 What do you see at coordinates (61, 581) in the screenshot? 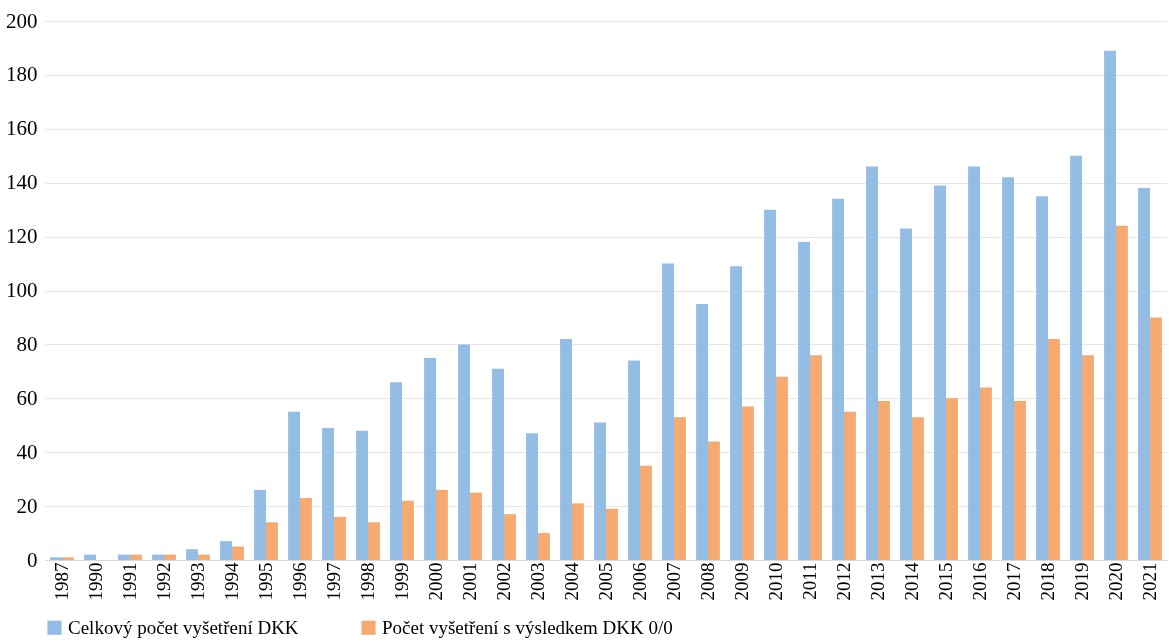
I see `x-tick-label: 1987` at bounding box center [61, 581].